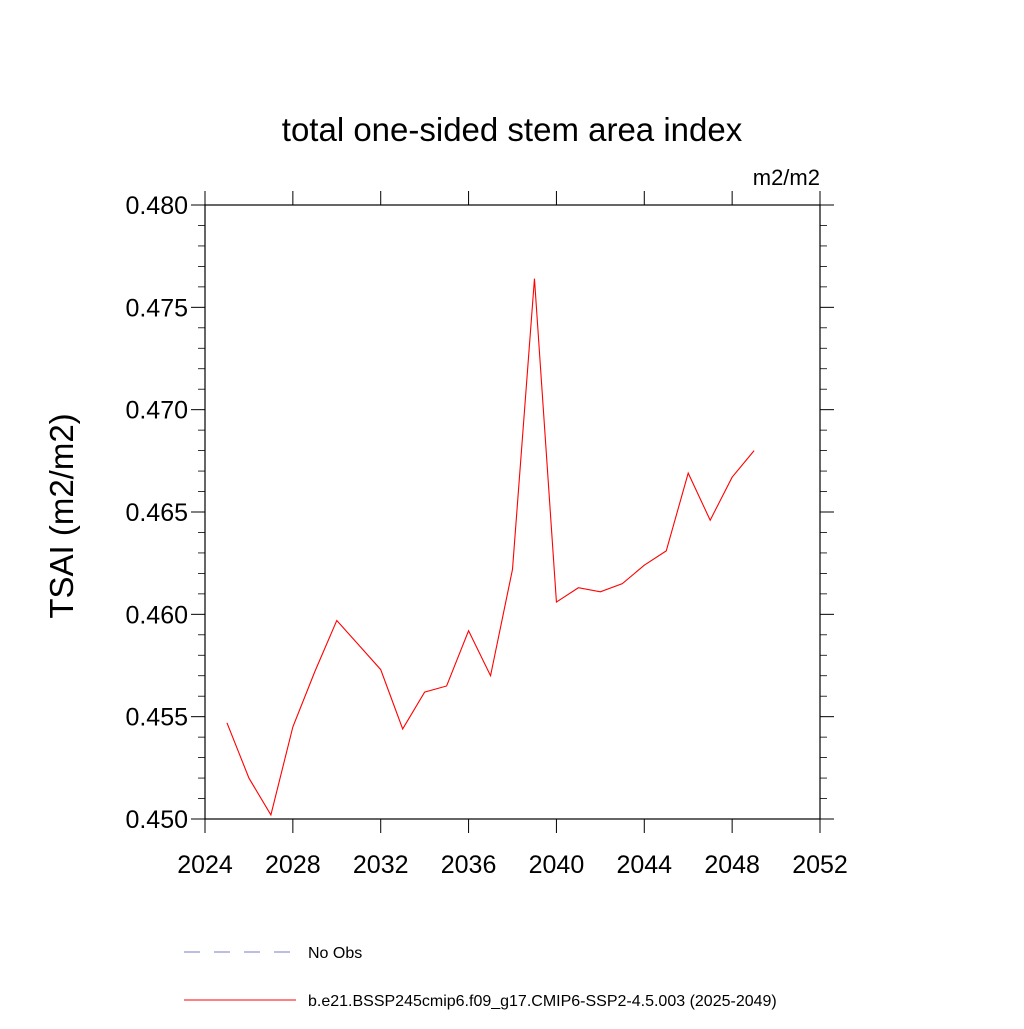 The height and width of the screenshot is (1029, 1024). What do you see at coordinates (156, 308) in the screenshot?
I see `y-tick-label: 0.475` at bounding box center [156, 308].